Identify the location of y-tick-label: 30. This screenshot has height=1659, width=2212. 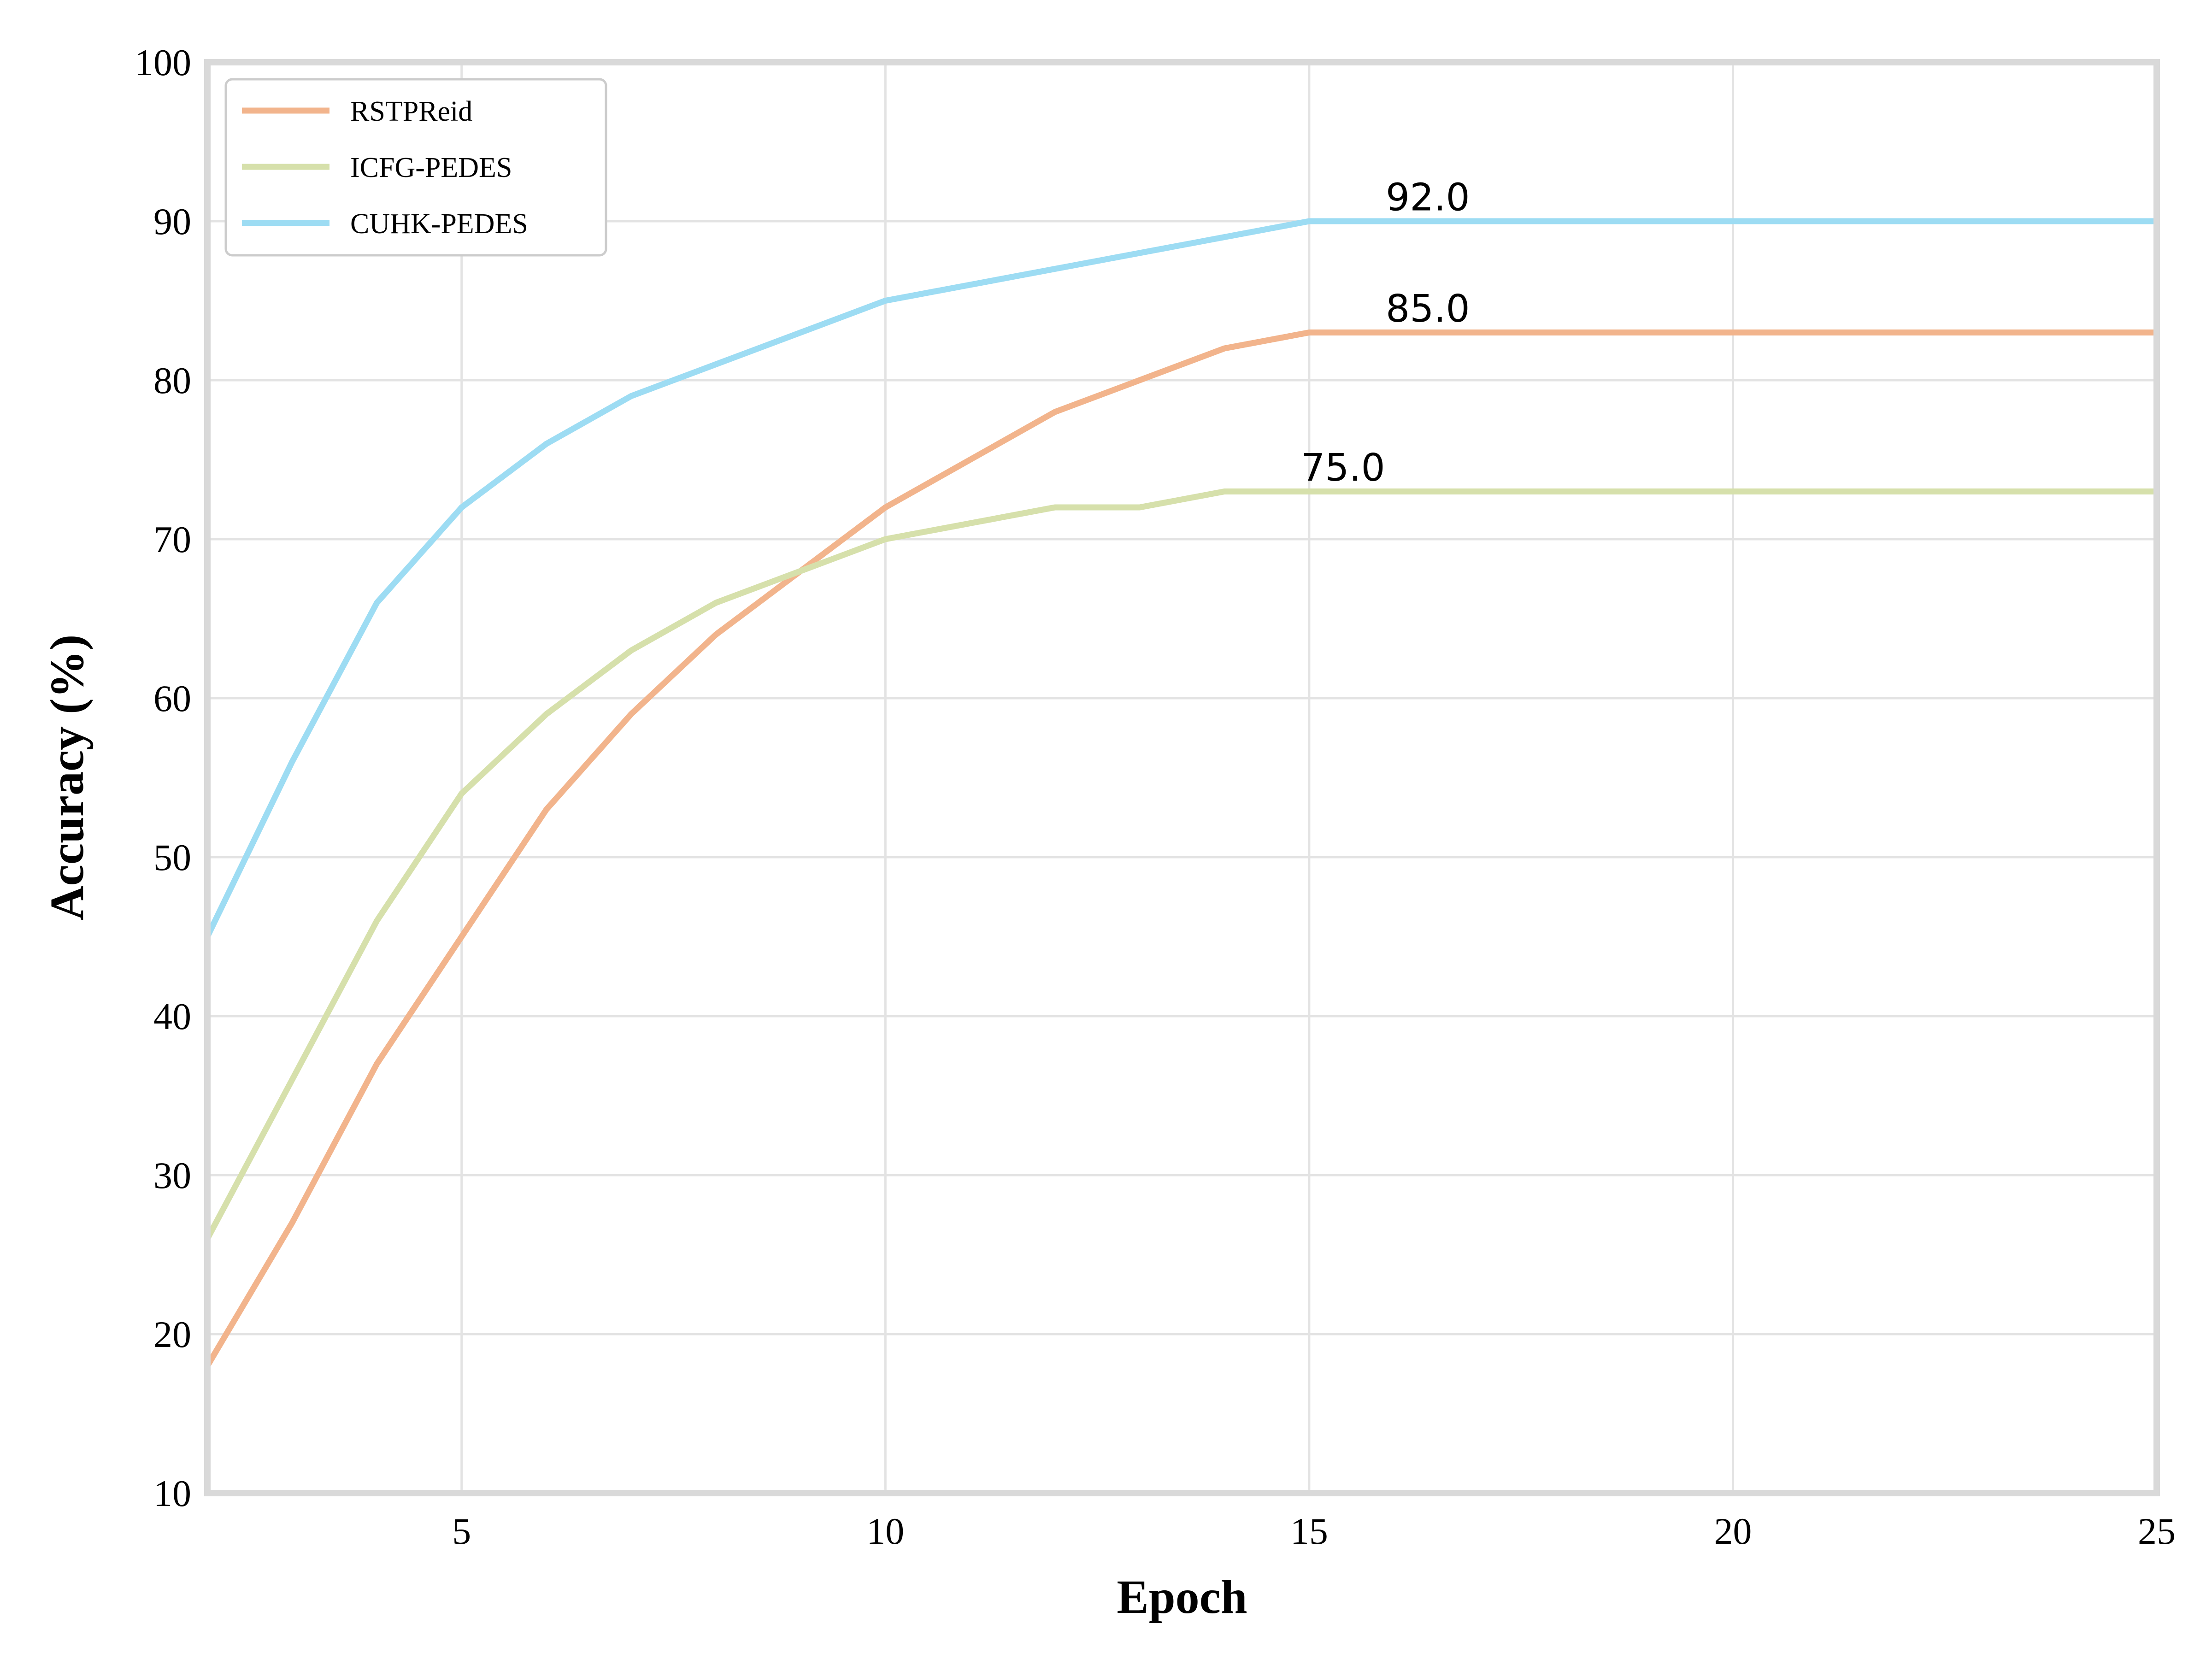
(172, 1175).